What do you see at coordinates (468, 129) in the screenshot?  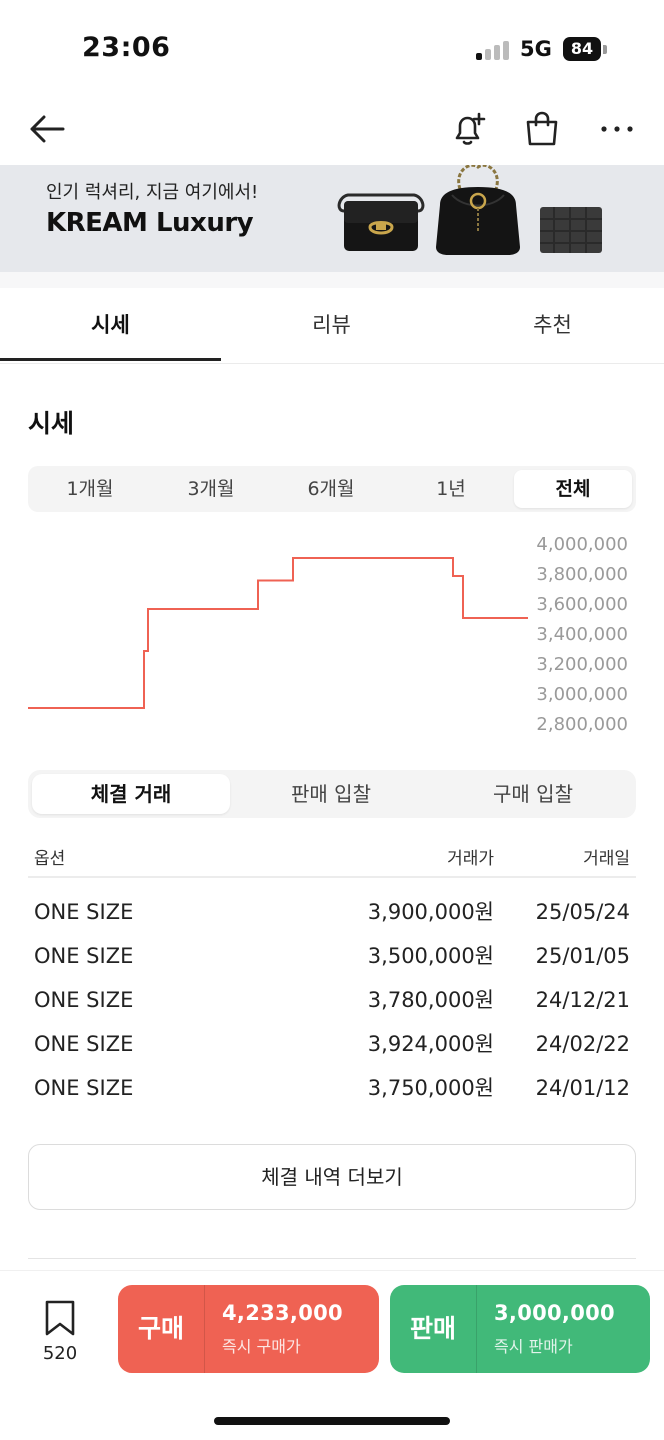 I see `bell-plus-icon` at bounding box center [468, 129].